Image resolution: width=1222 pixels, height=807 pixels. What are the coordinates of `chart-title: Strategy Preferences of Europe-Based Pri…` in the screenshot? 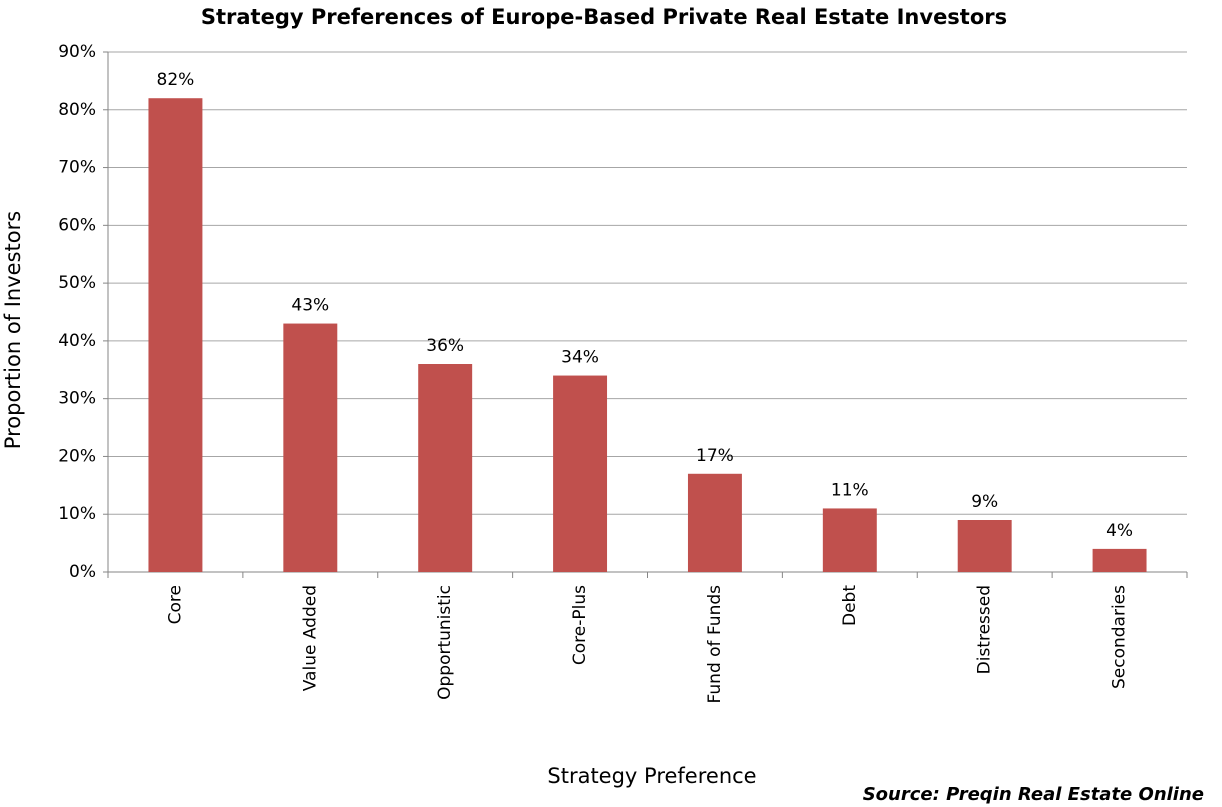 It's located at (604, 17).